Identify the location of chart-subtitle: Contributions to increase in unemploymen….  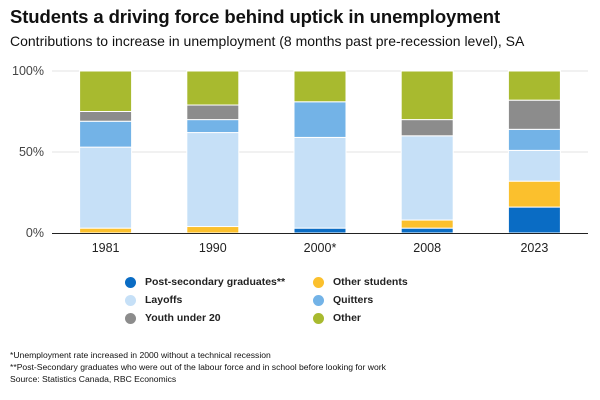
(267, 41).